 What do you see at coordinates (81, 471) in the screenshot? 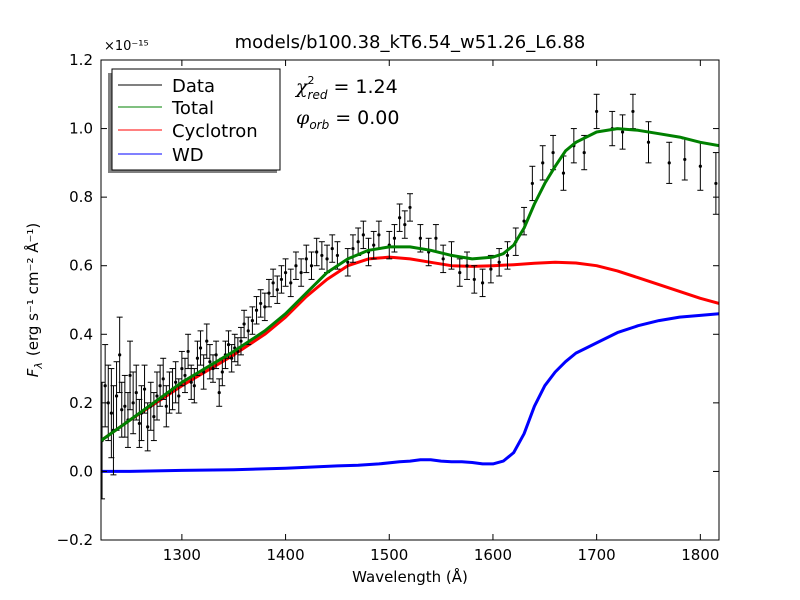
I see `y-tick-label-1: 0.0` at bounding box center [81, 471].